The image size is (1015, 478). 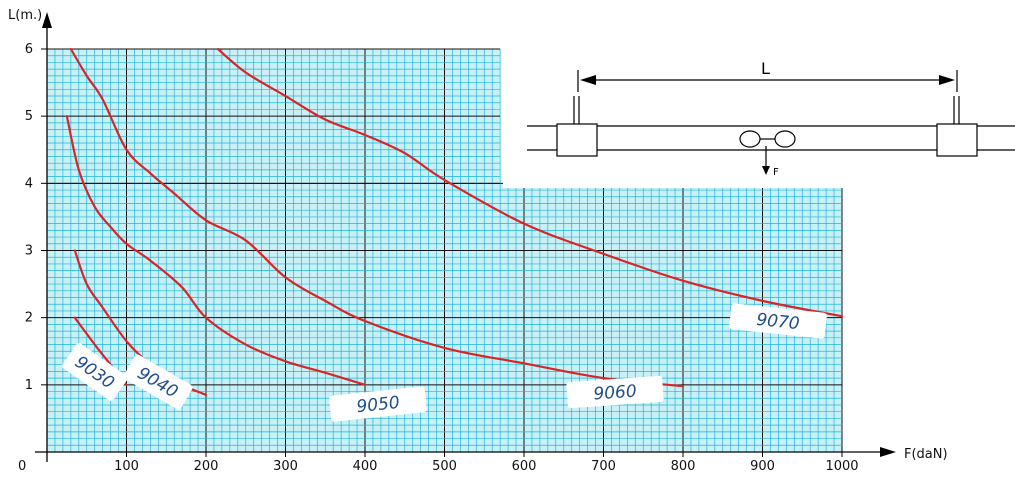 What do you see at coordinates (765, 68) in the screenshot?
I see `length-label: L` at bounding box center [765, 68].